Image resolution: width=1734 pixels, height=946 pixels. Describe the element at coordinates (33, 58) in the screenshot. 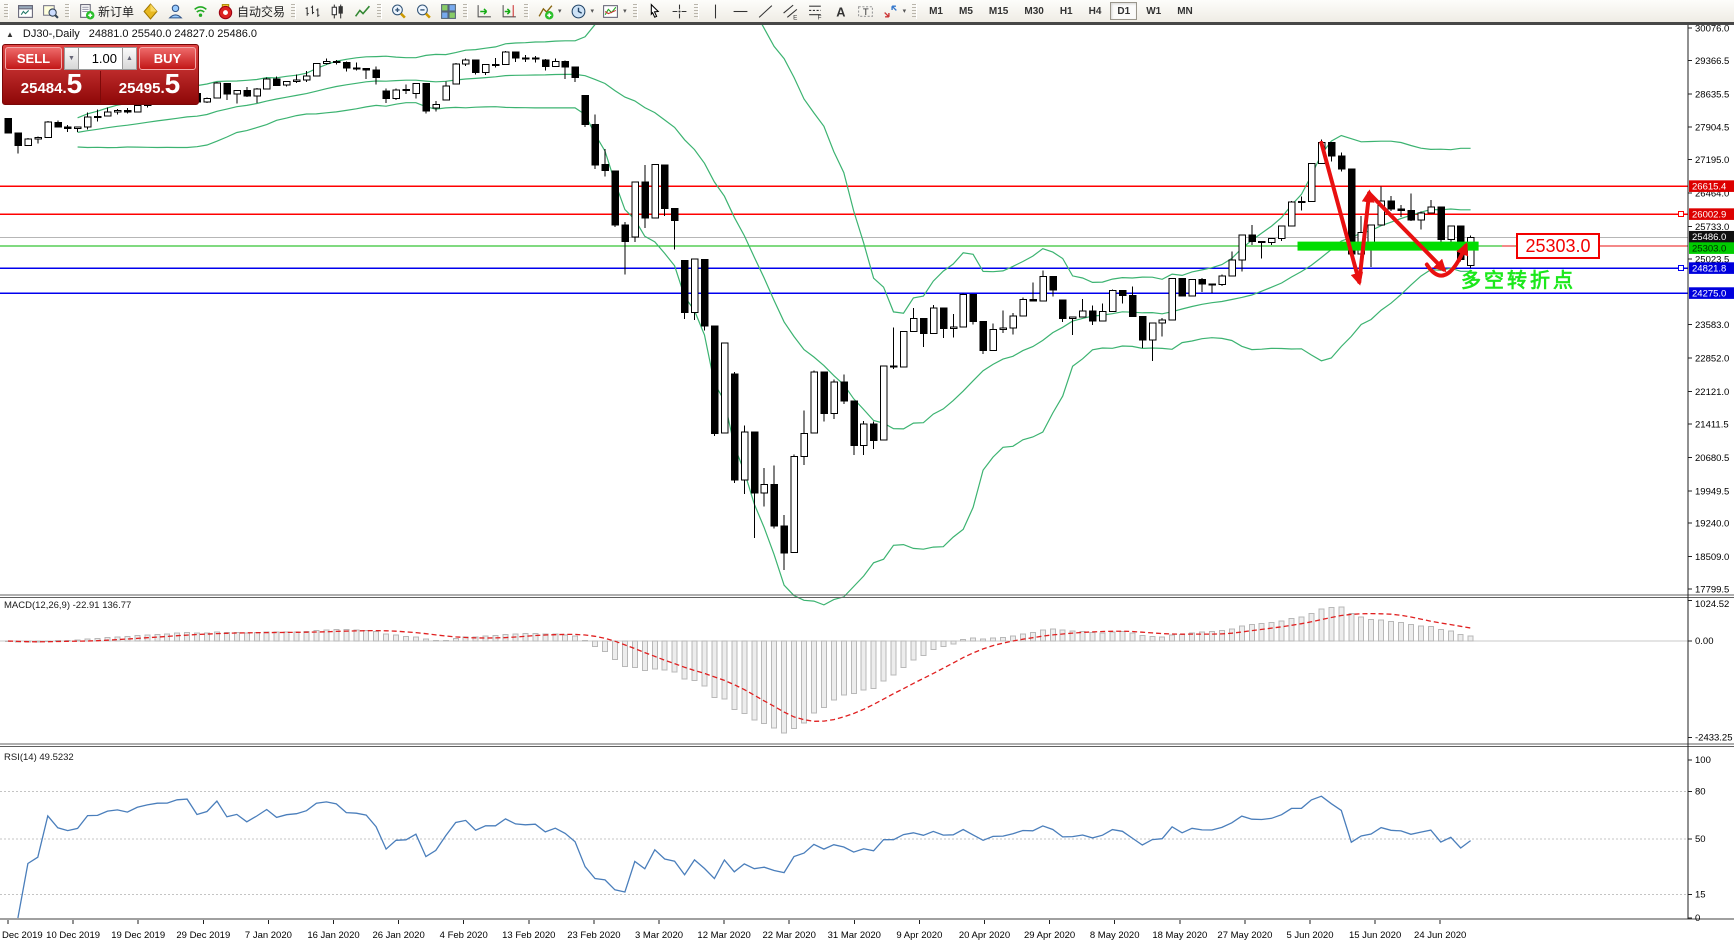

I see `sell-button: SELL` at that location.